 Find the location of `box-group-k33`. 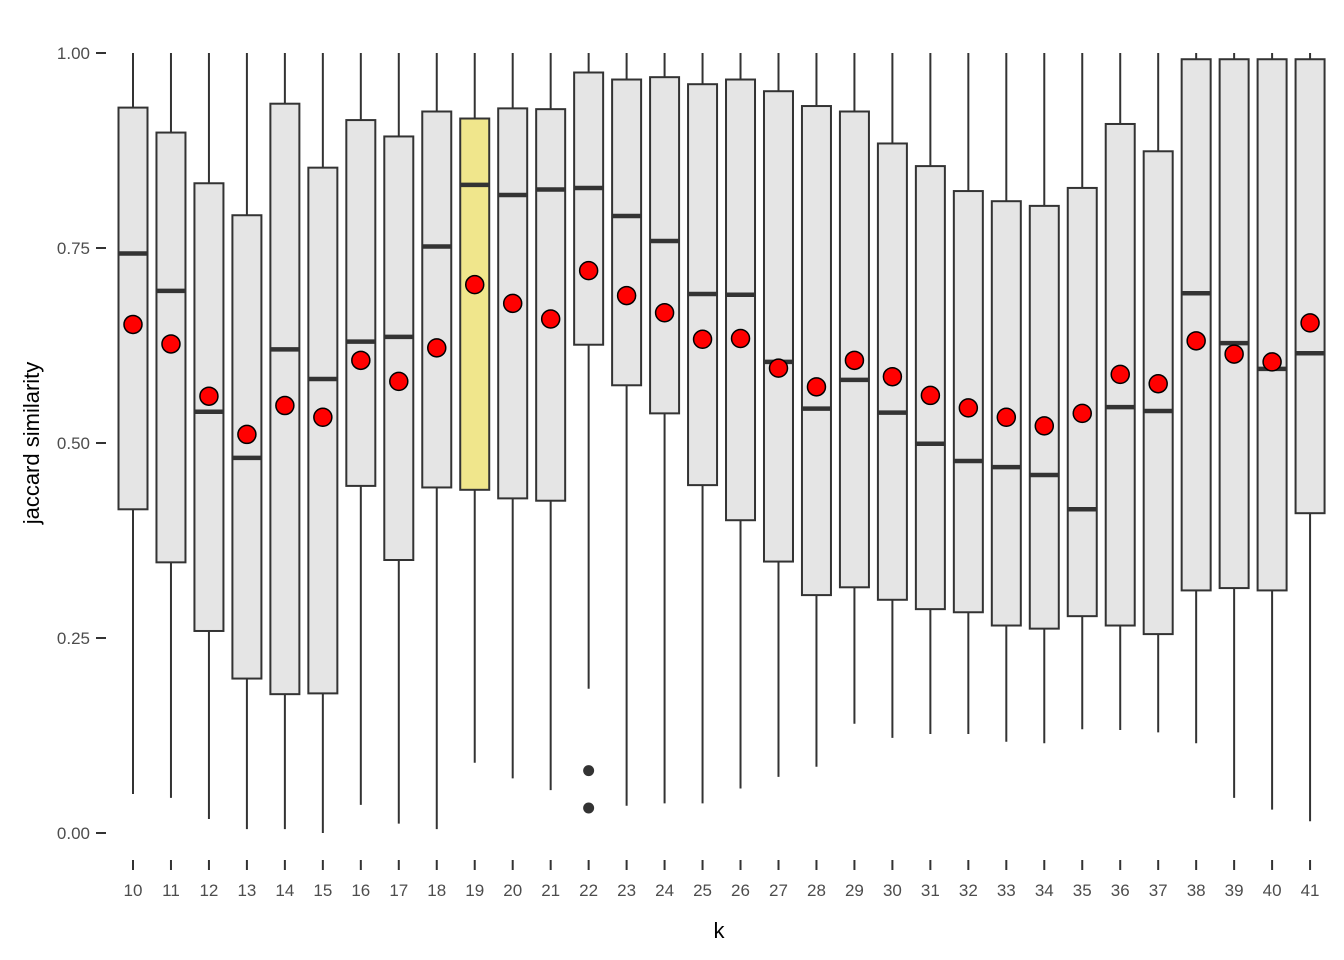

box-group-k33 is located at coordinates (1006, 397).